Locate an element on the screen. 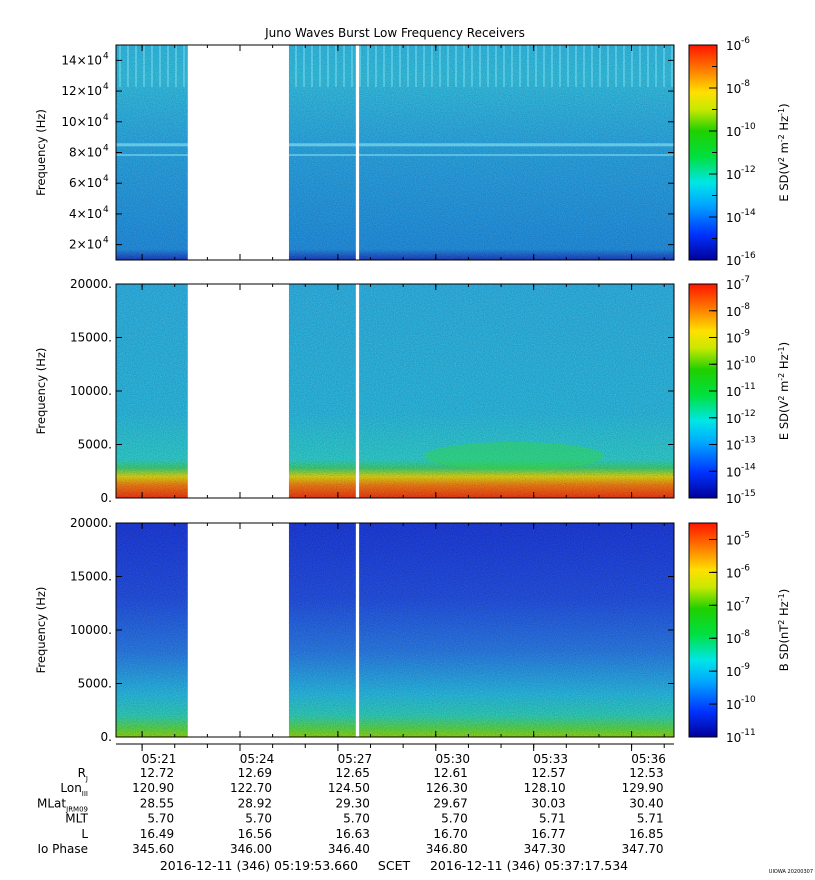 Image resolution: width=815 pixels, height=880 pixels. colorbar-tick-exponent: -16 is located at coordinates (748, 256).